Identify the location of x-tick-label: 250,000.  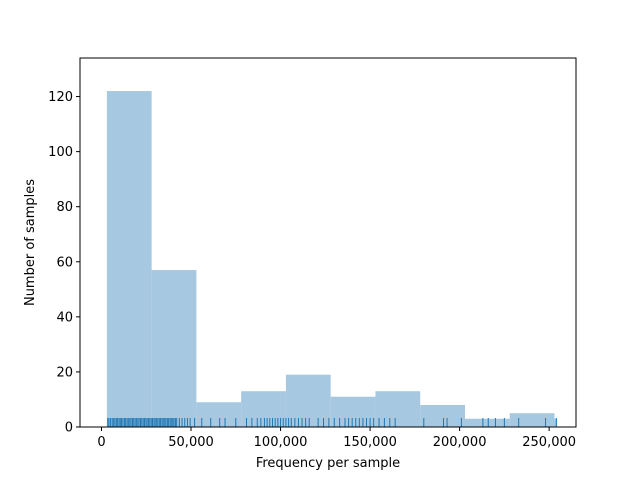
(549, 442).